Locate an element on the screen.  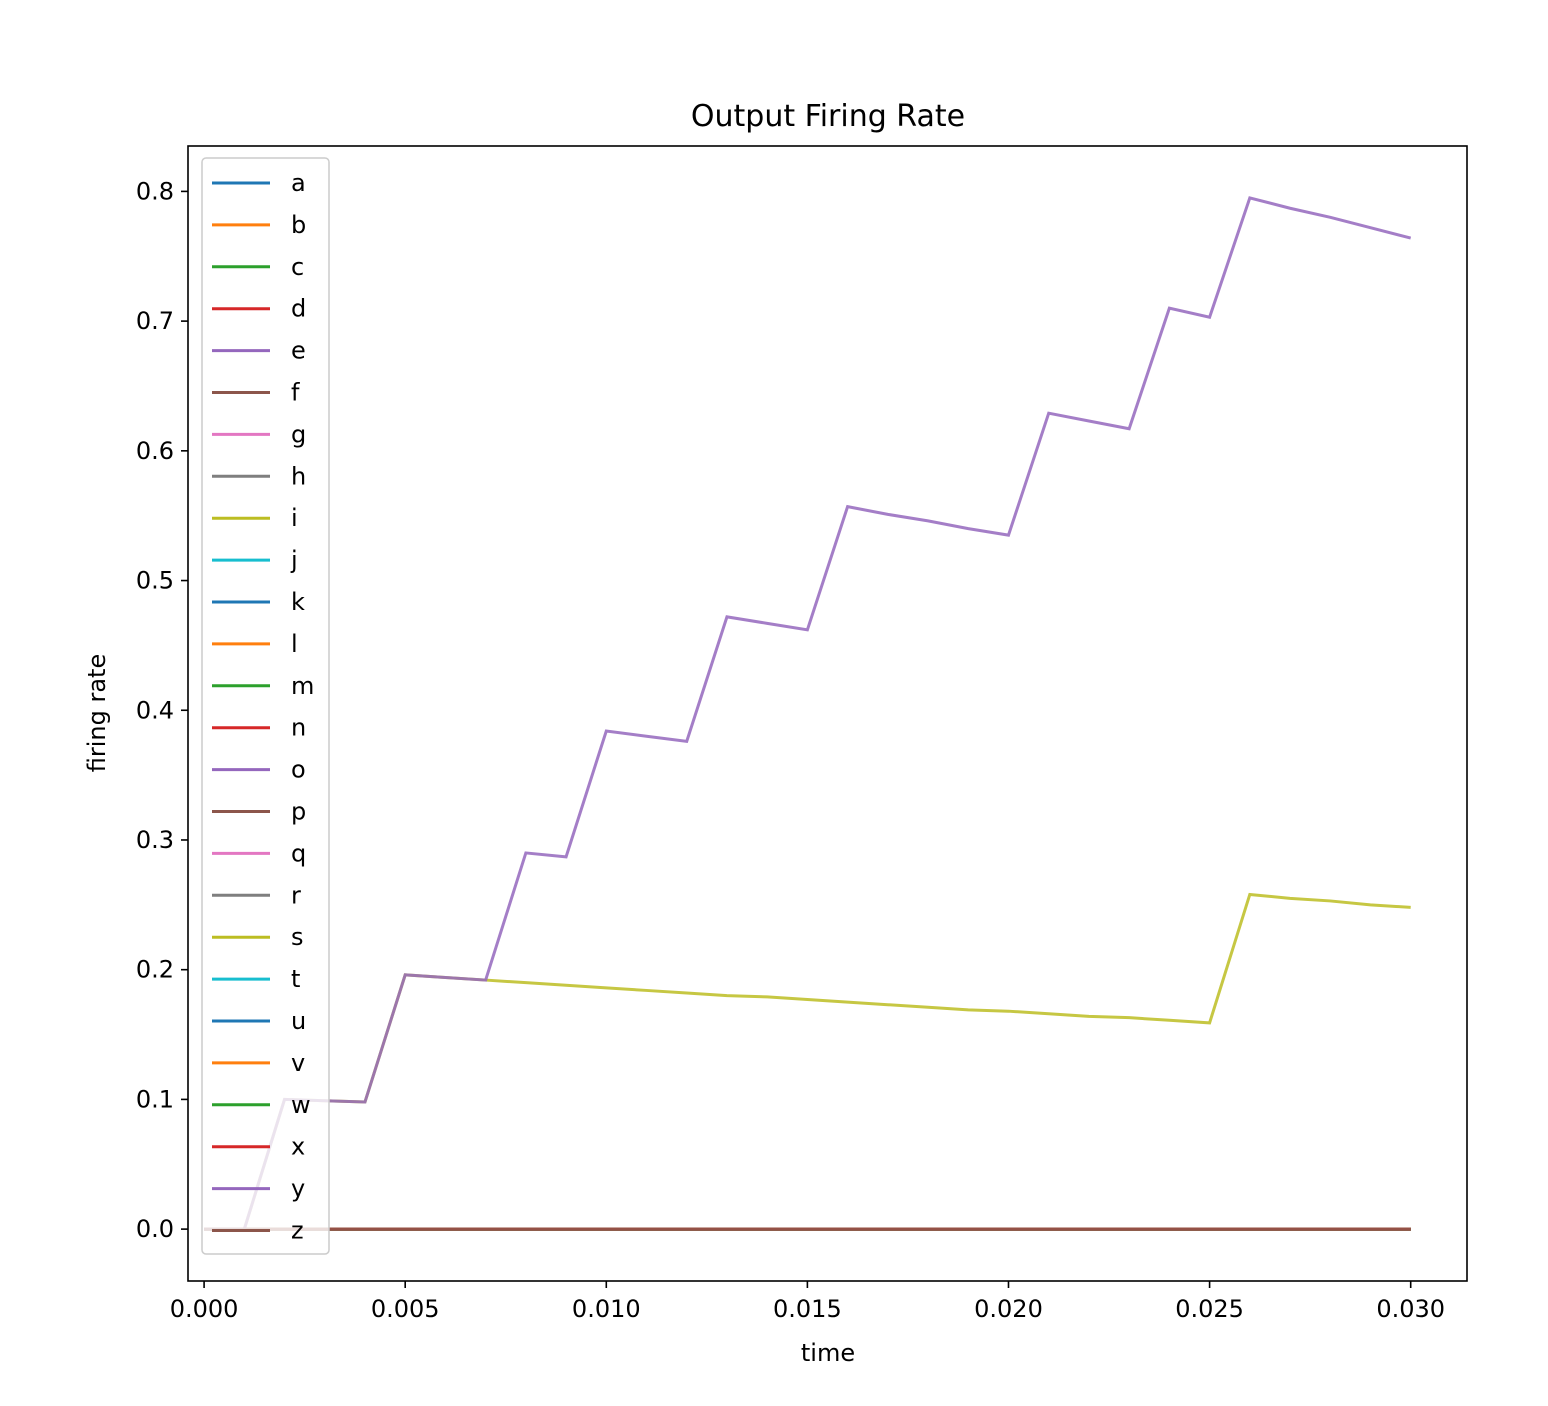
legend-label-e: e is located at coordinates (298, 351).